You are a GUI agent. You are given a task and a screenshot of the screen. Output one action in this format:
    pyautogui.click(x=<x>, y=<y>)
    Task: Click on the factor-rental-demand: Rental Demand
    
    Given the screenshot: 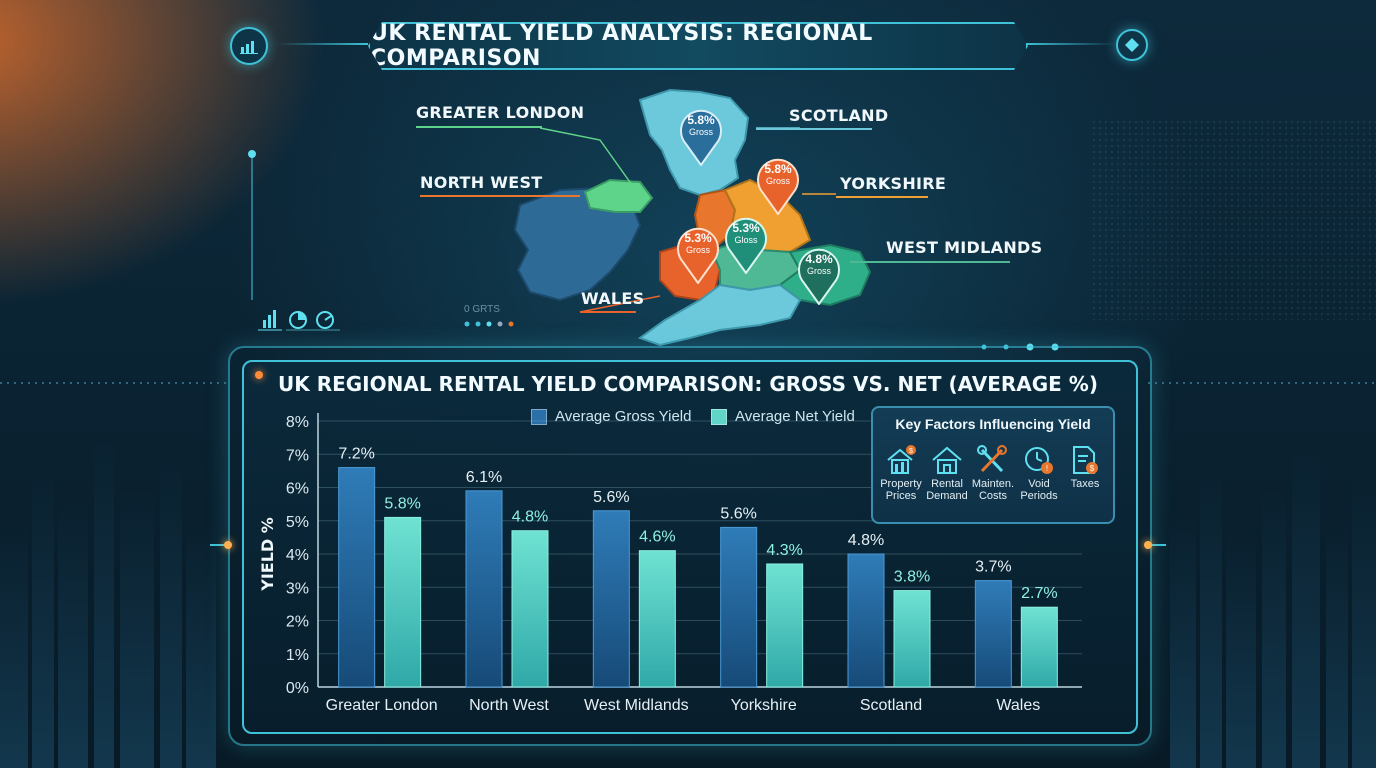 What is the action you would take?
    pyautogui.click(x=947, y=473)
    